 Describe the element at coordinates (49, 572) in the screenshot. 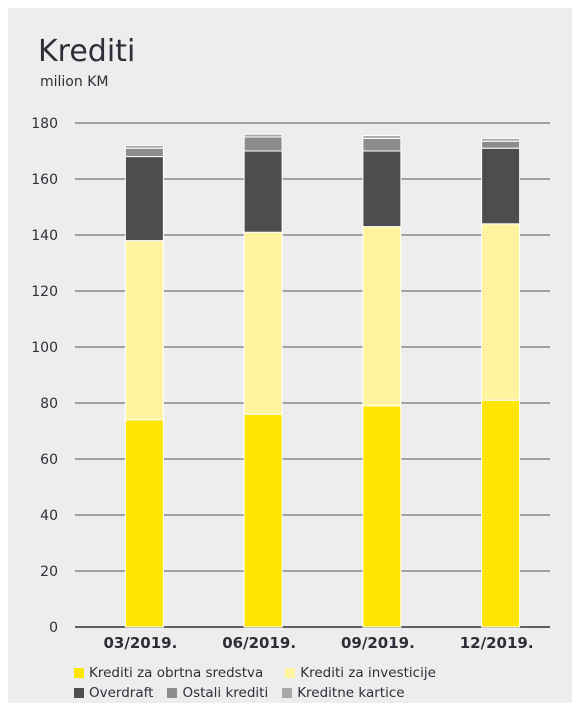

I see `y-tick-label: 20` at that location.